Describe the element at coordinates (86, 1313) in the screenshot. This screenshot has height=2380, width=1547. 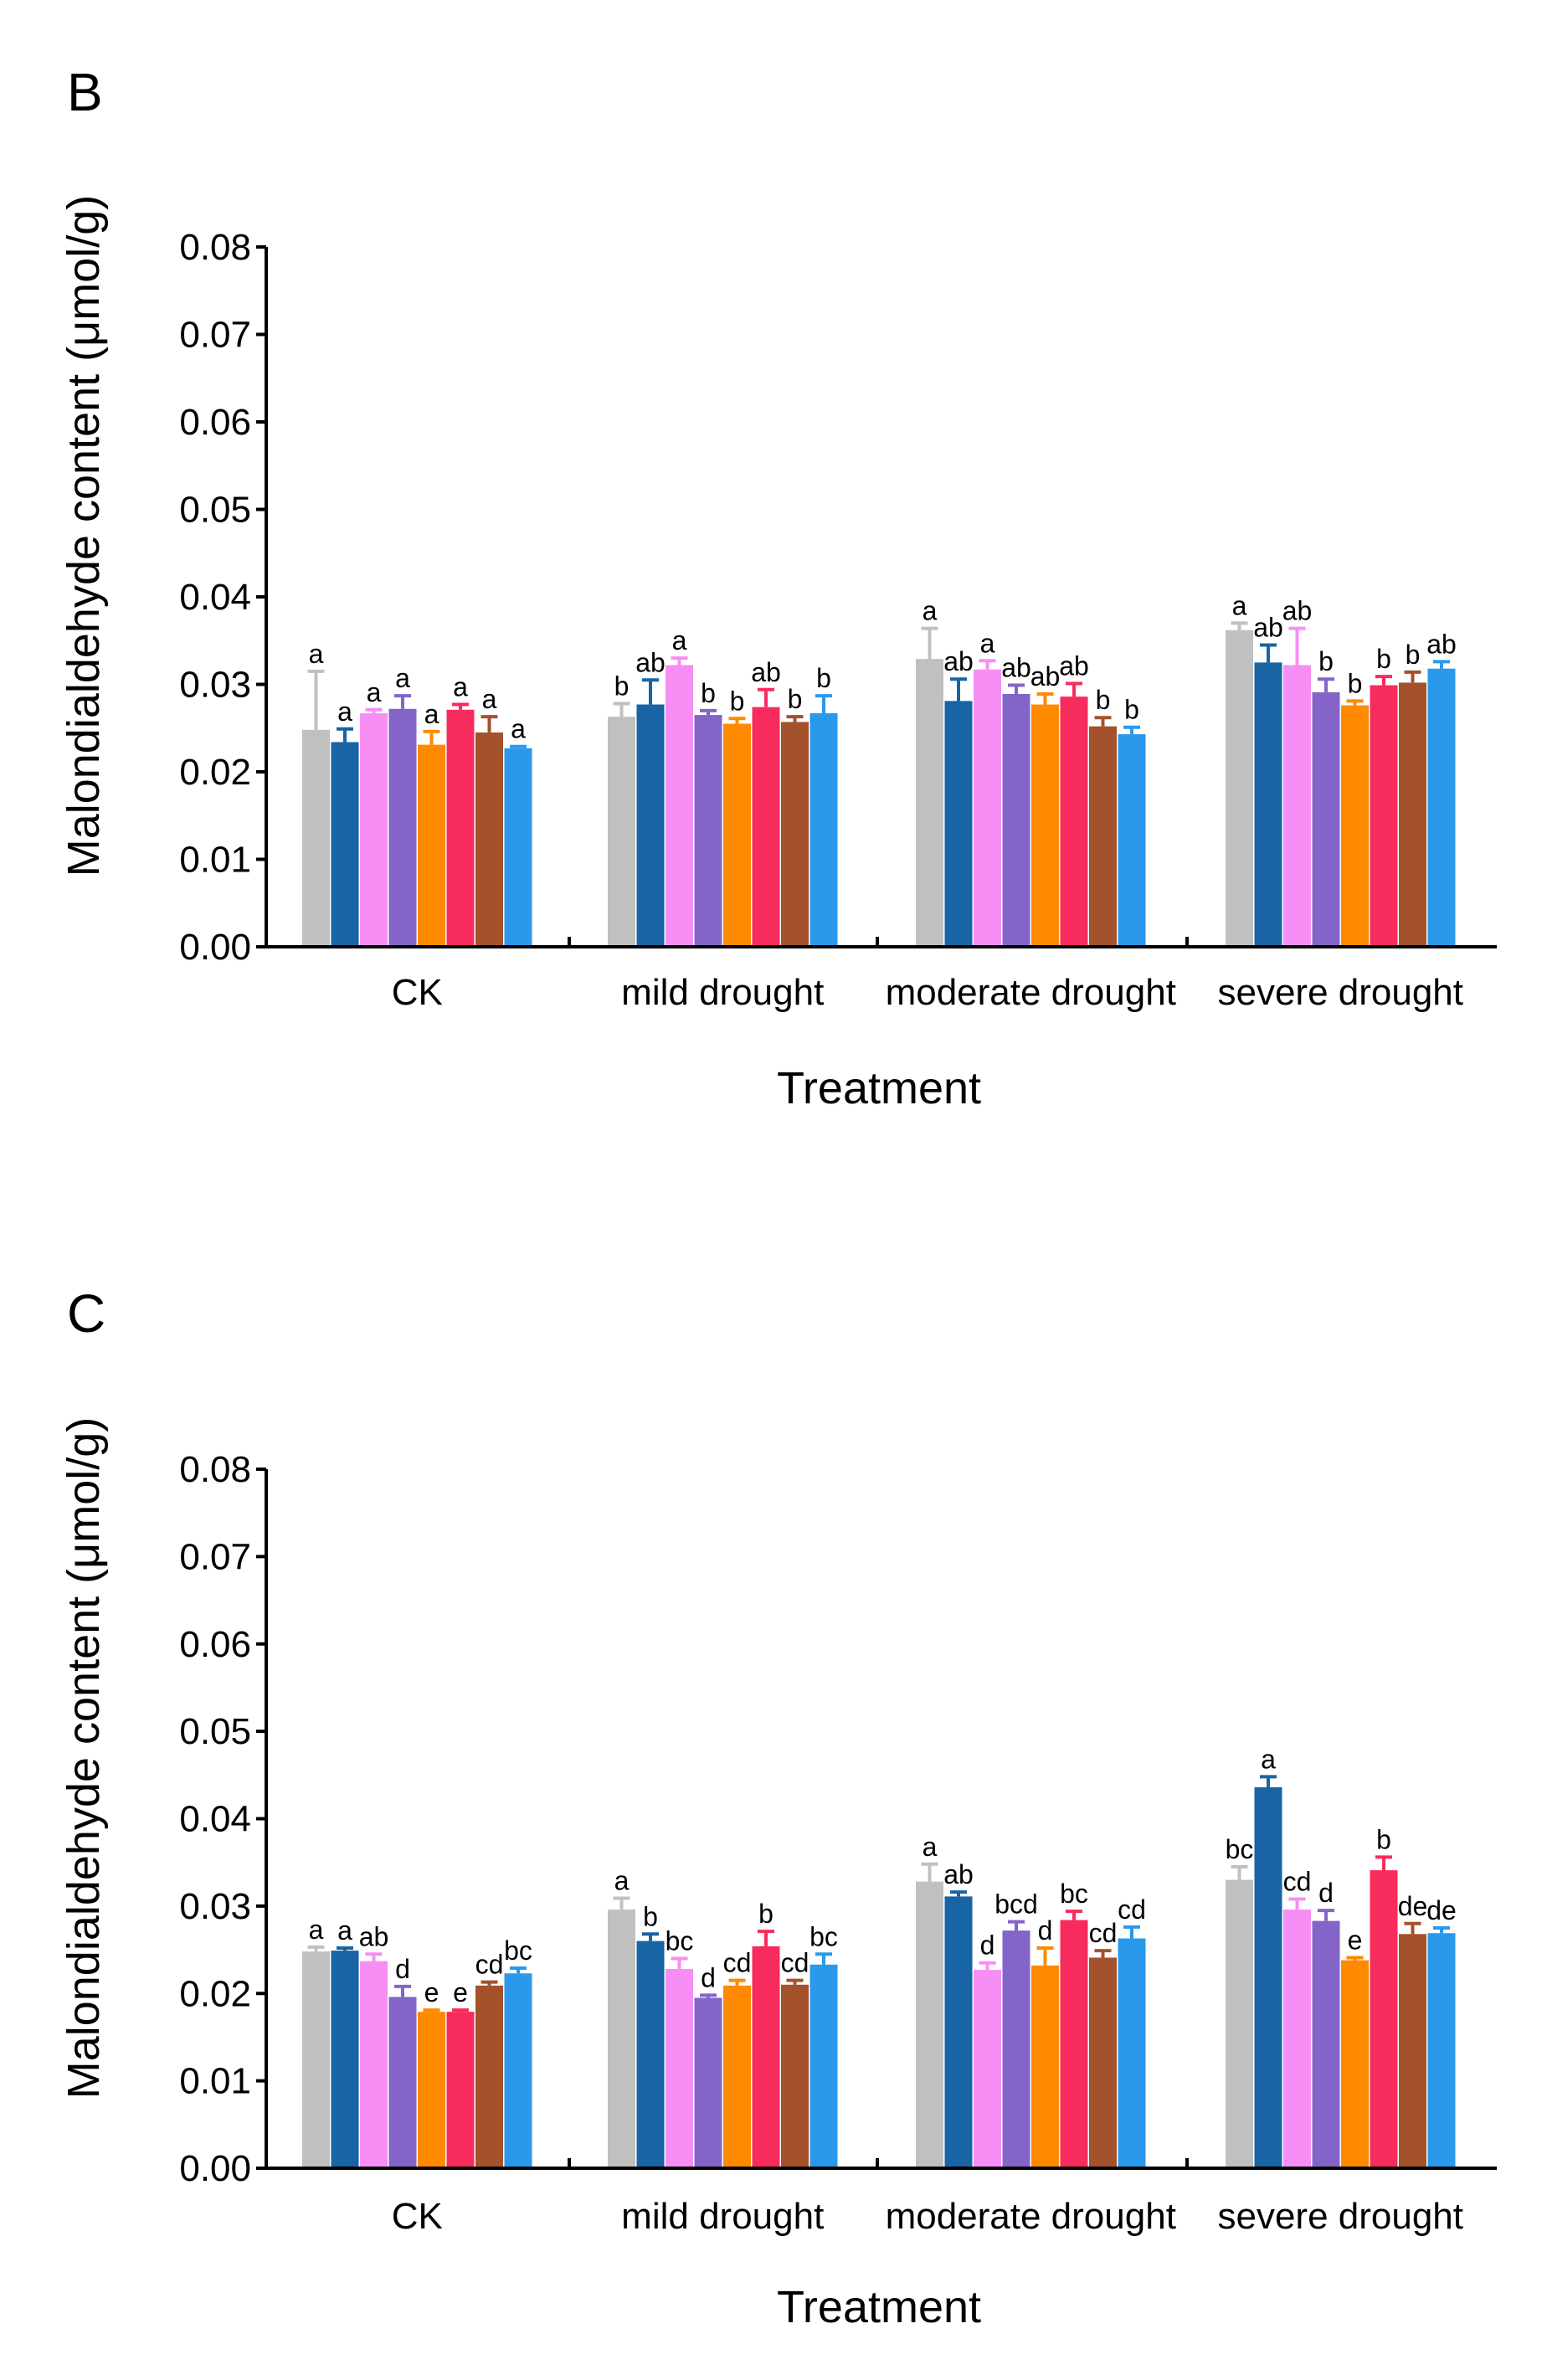
I see `panel-label: C` at that location.